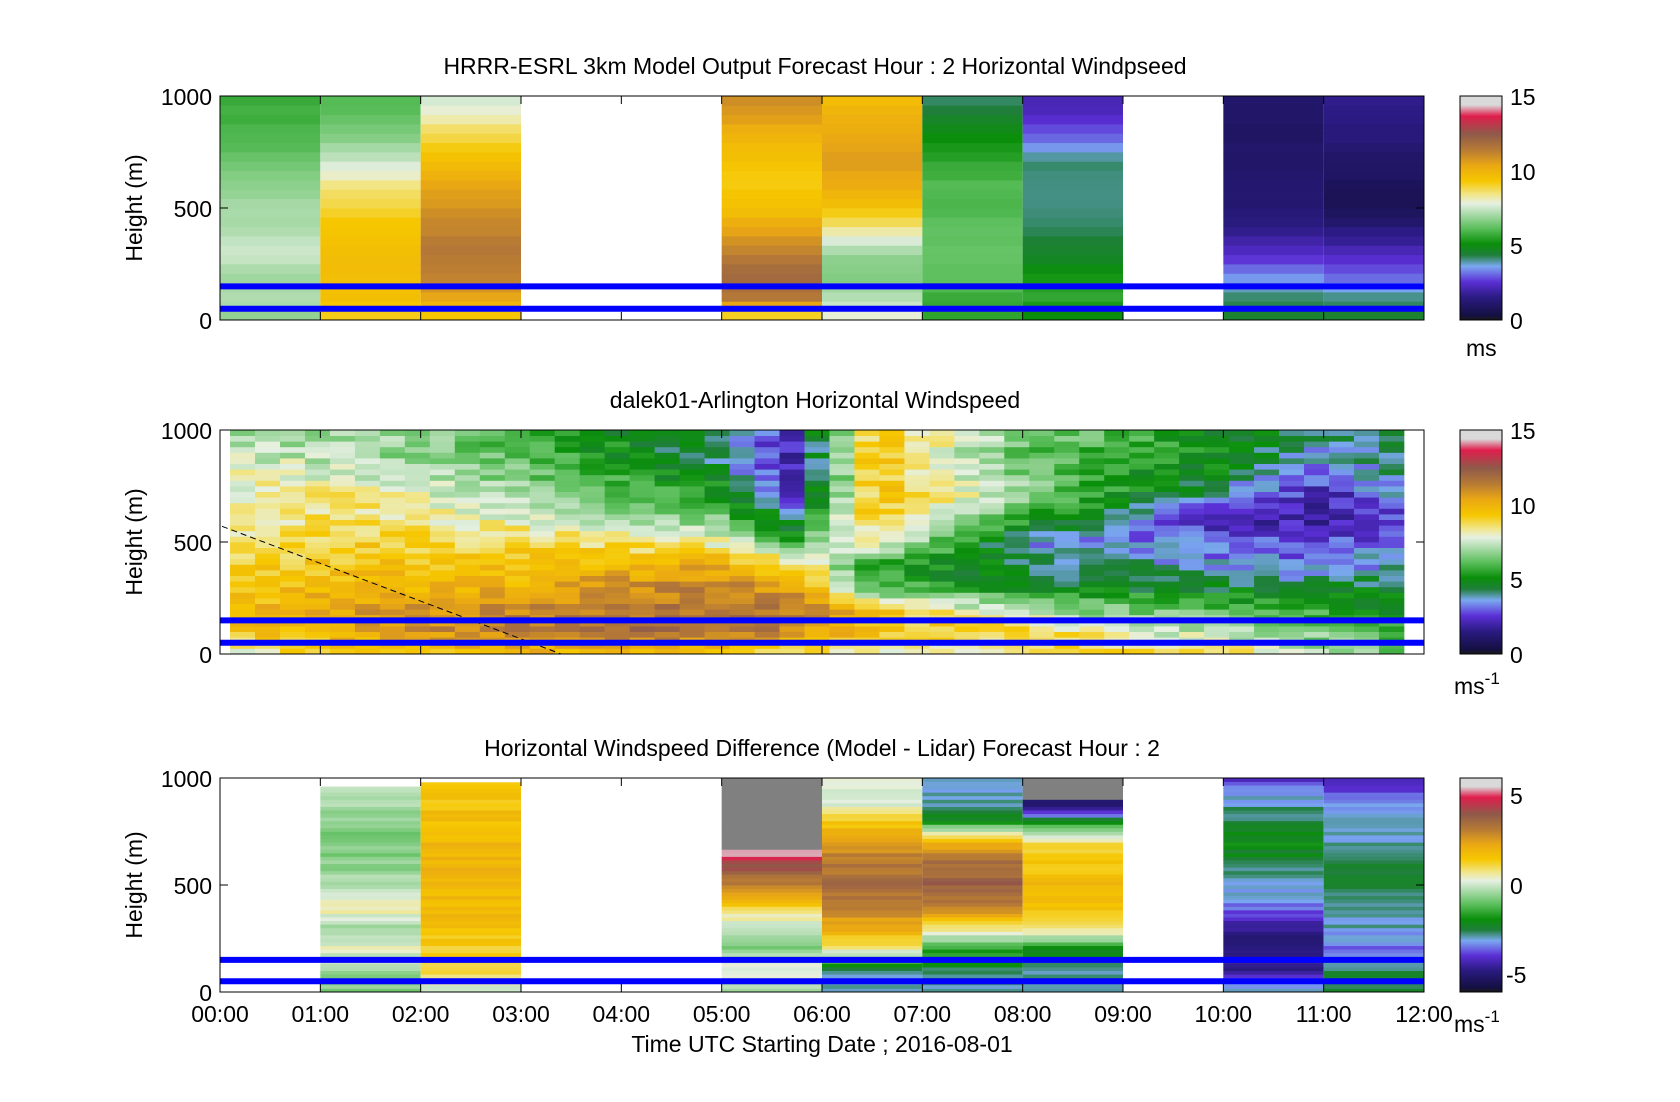 The width and height of the screenshot is (1680, 1102). What do you see at coordinates (1324, 1014) in the screenshot?
I see `x-tick-label: 11:00` at bounding box center [1324, 1014].